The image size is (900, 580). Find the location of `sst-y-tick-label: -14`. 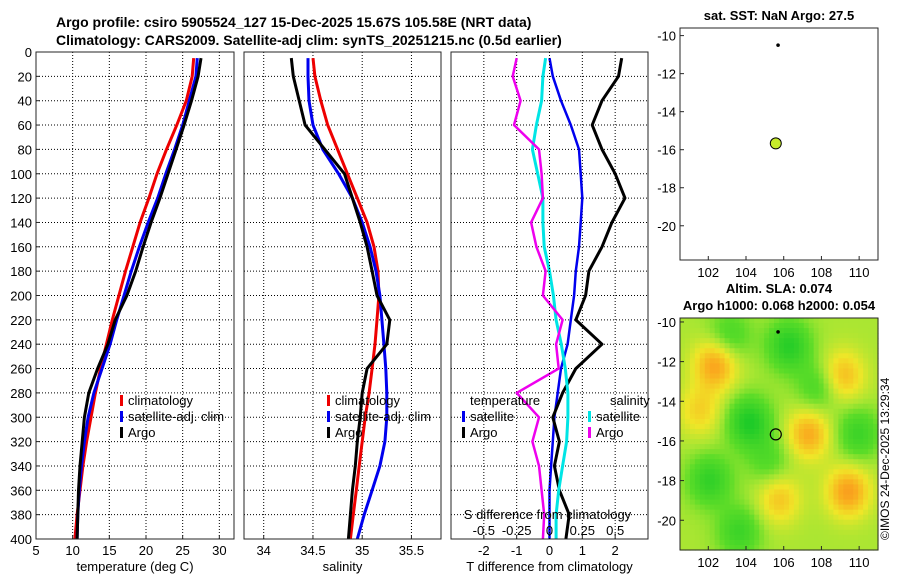

sst-y-tick-label: -14 is located at coordinates (666, 112).